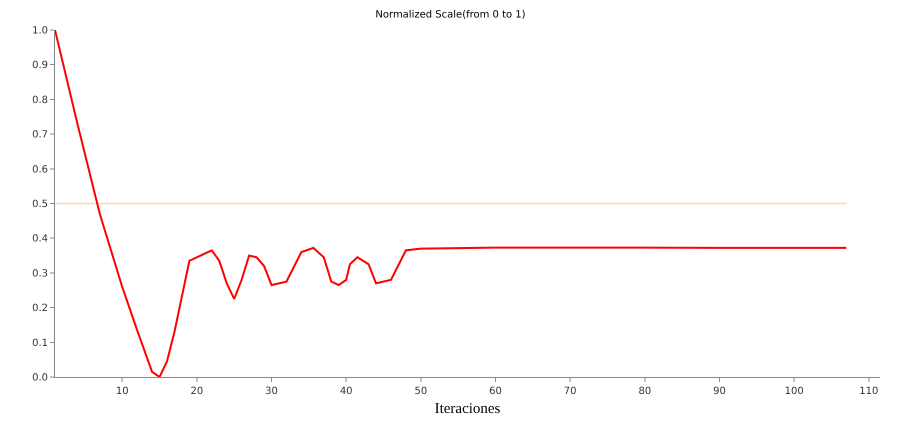  I want to click on y-tick-label: 0.8, so click(40, 100).